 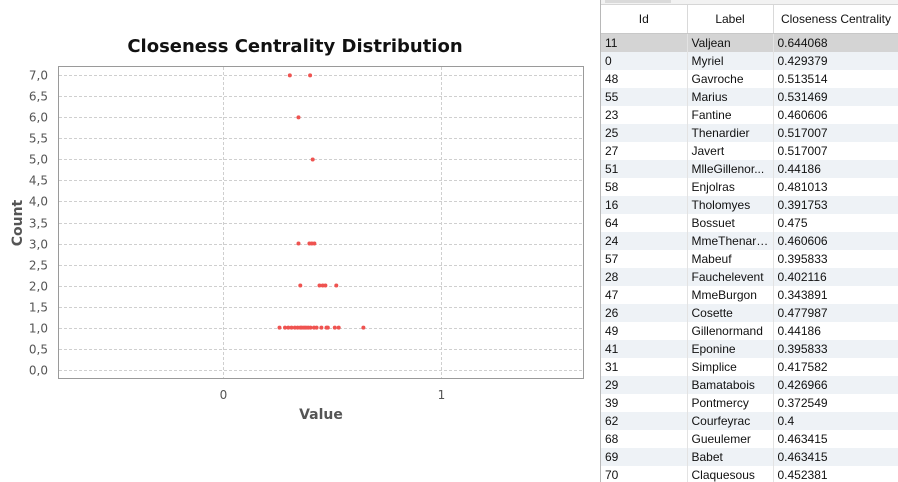 What do you see at coordinates (730, 457) in the screenshot?
I see `cell-label: Babet` at bounding box center [730, 457].